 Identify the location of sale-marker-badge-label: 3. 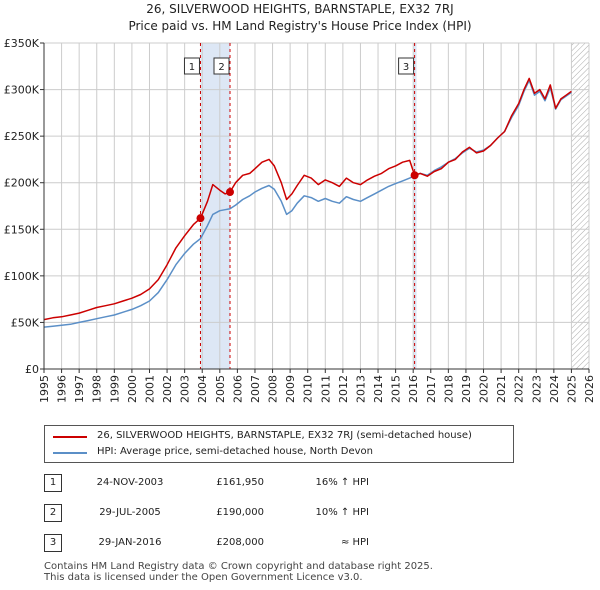
(406, 67).